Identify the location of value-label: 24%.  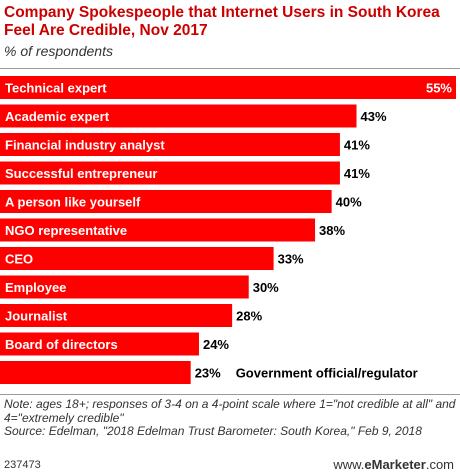
(216, 344).